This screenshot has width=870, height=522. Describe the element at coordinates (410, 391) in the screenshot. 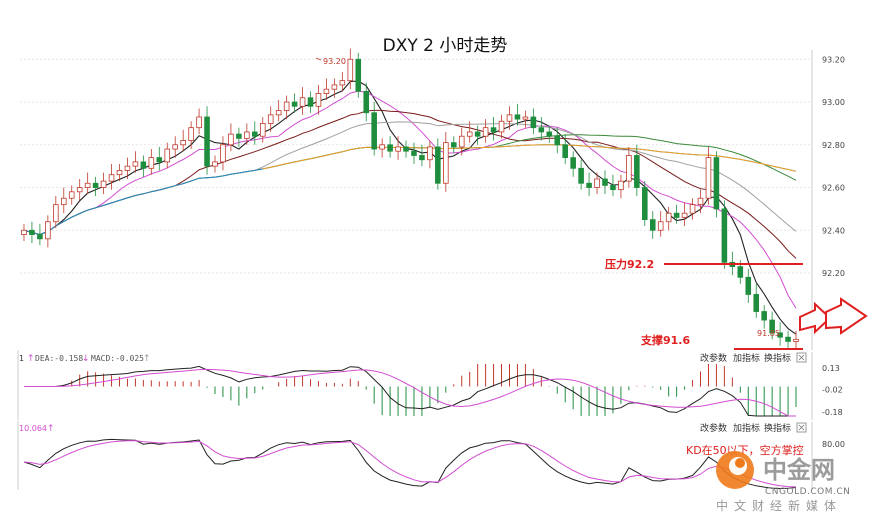

I see `dif-line` at that location.